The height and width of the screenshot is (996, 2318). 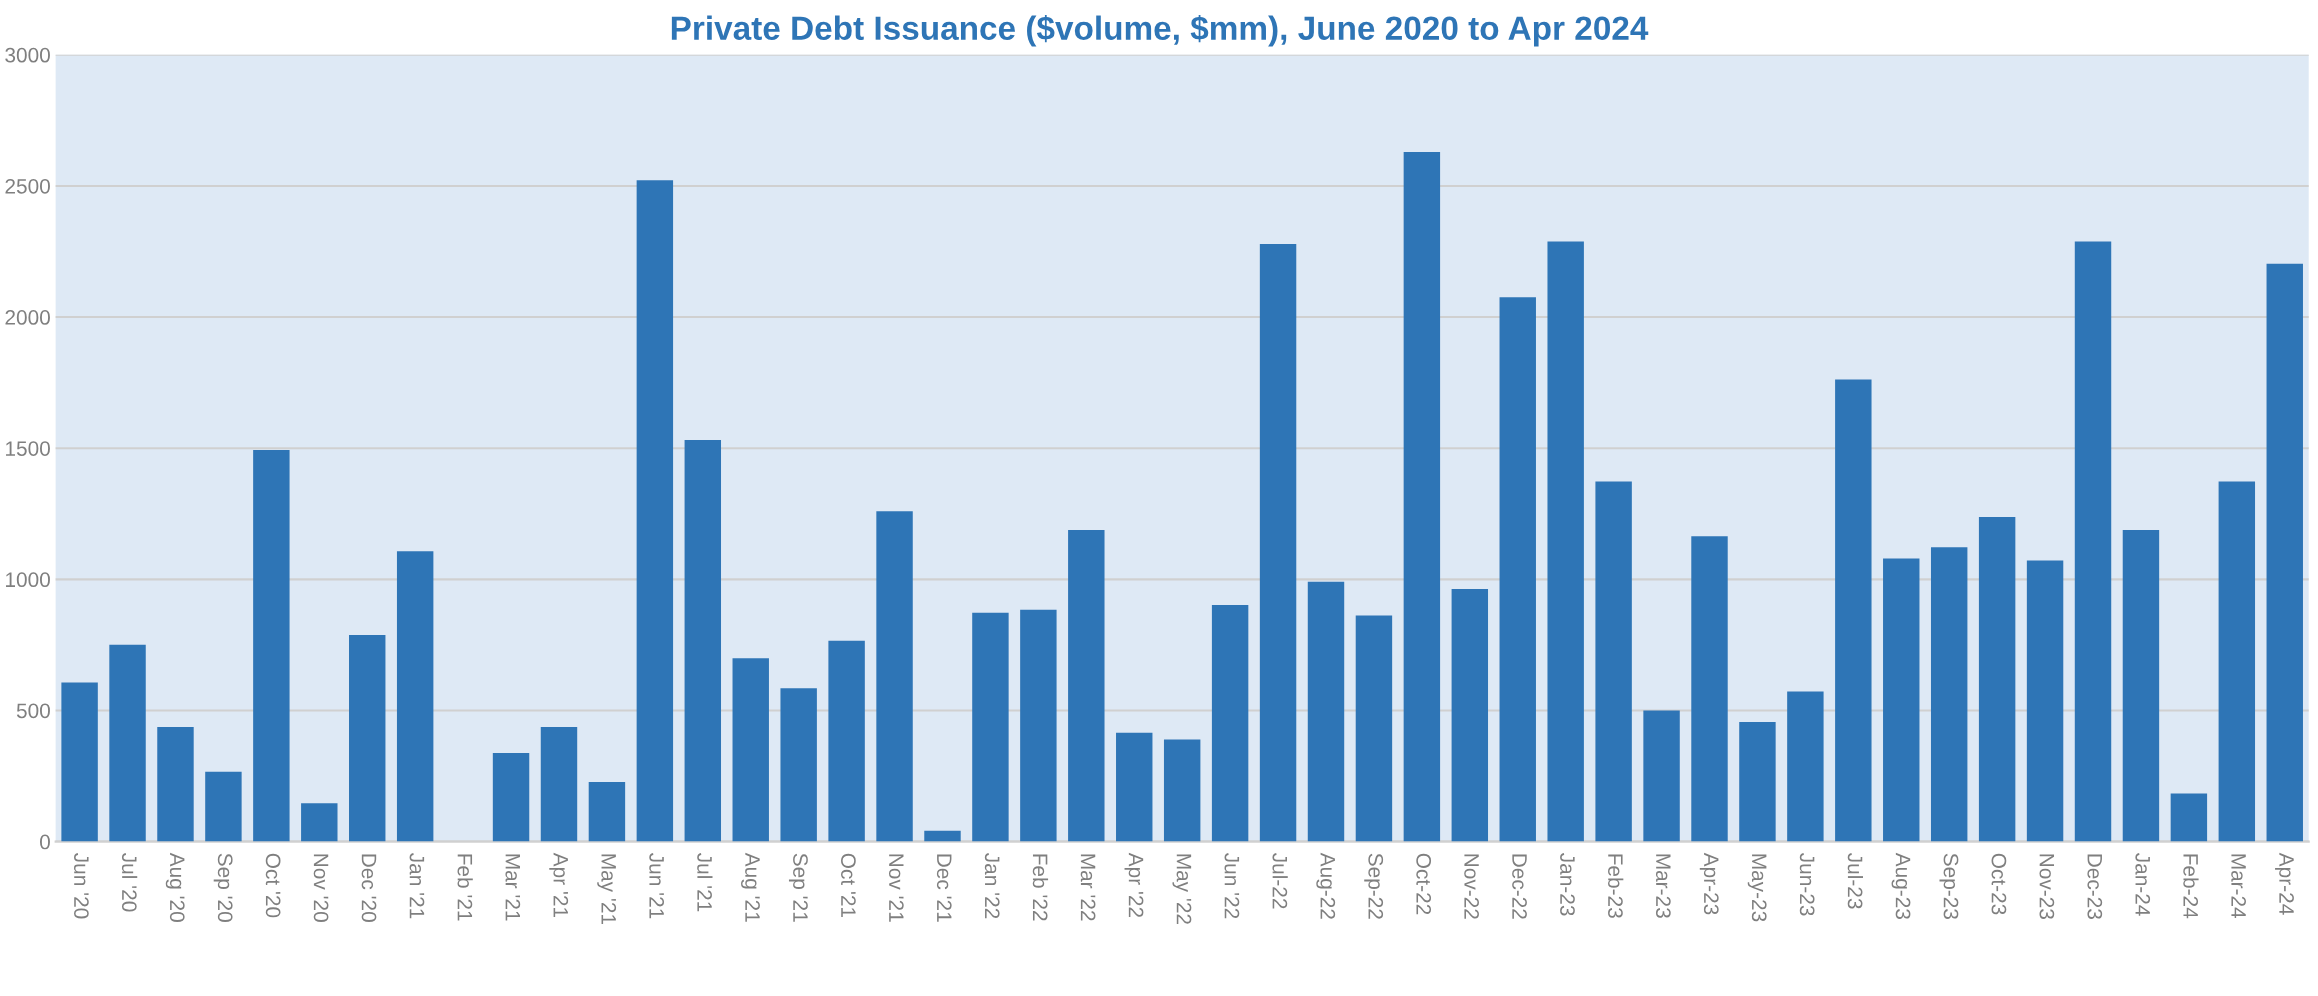 I want to click on x-tick-label: Oct '21, so click(x=848, y=885).